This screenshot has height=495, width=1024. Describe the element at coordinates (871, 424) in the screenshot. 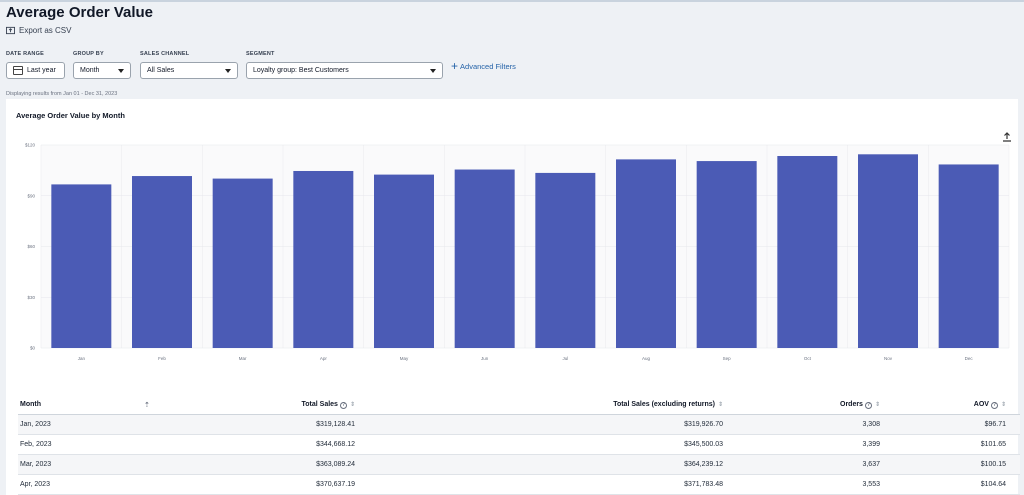

I see `cell-orders: 3,308` at that location.